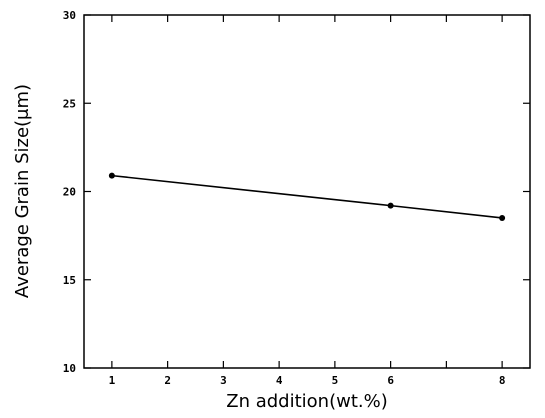 This screenshot has width=545, height=418. What do you see at coordinates (335, 380) in the screenshot?
I see `x-tick-label: 5` at bounding box center [335, 380].